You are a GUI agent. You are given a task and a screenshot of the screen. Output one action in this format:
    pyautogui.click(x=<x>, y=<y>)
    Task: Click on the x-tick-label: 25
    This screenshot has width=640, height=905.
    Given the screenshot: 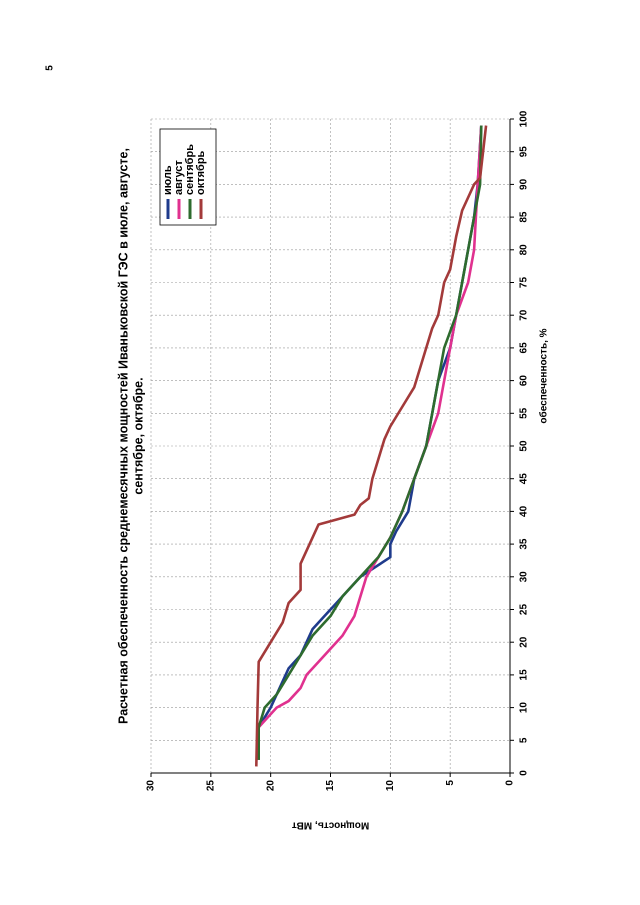 What is the action you would take?
    pyautogui.click(x=524, y=610)
    